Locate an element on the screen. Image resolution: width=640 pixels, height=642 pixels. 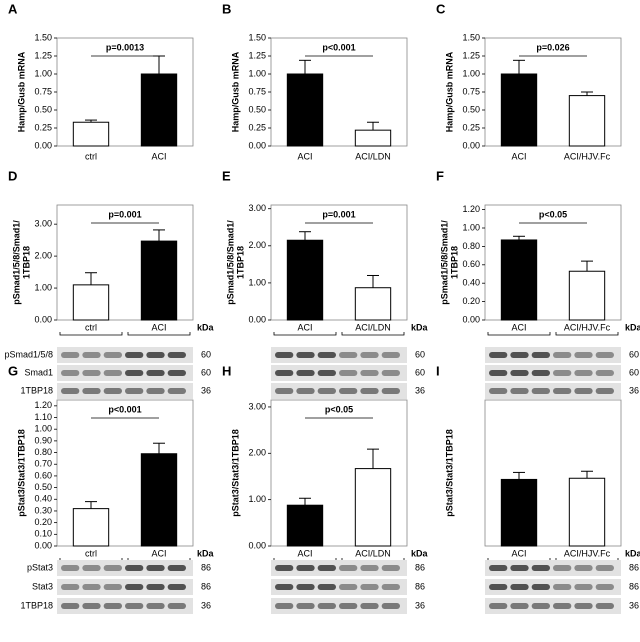
panel-letter: B is located at coordinates (226, 8).